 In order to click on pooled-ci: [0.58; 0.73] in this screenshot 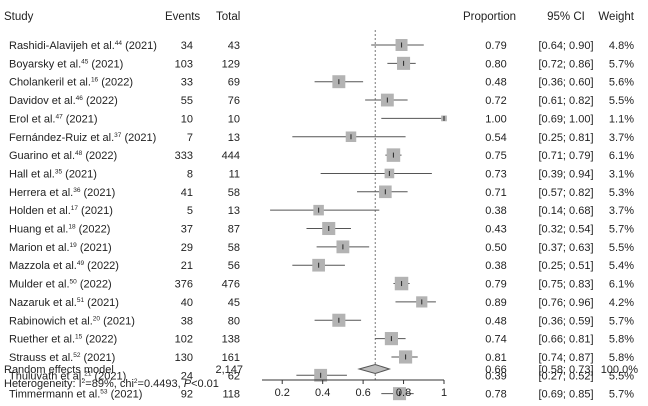, I will do `click(565, 370)`.